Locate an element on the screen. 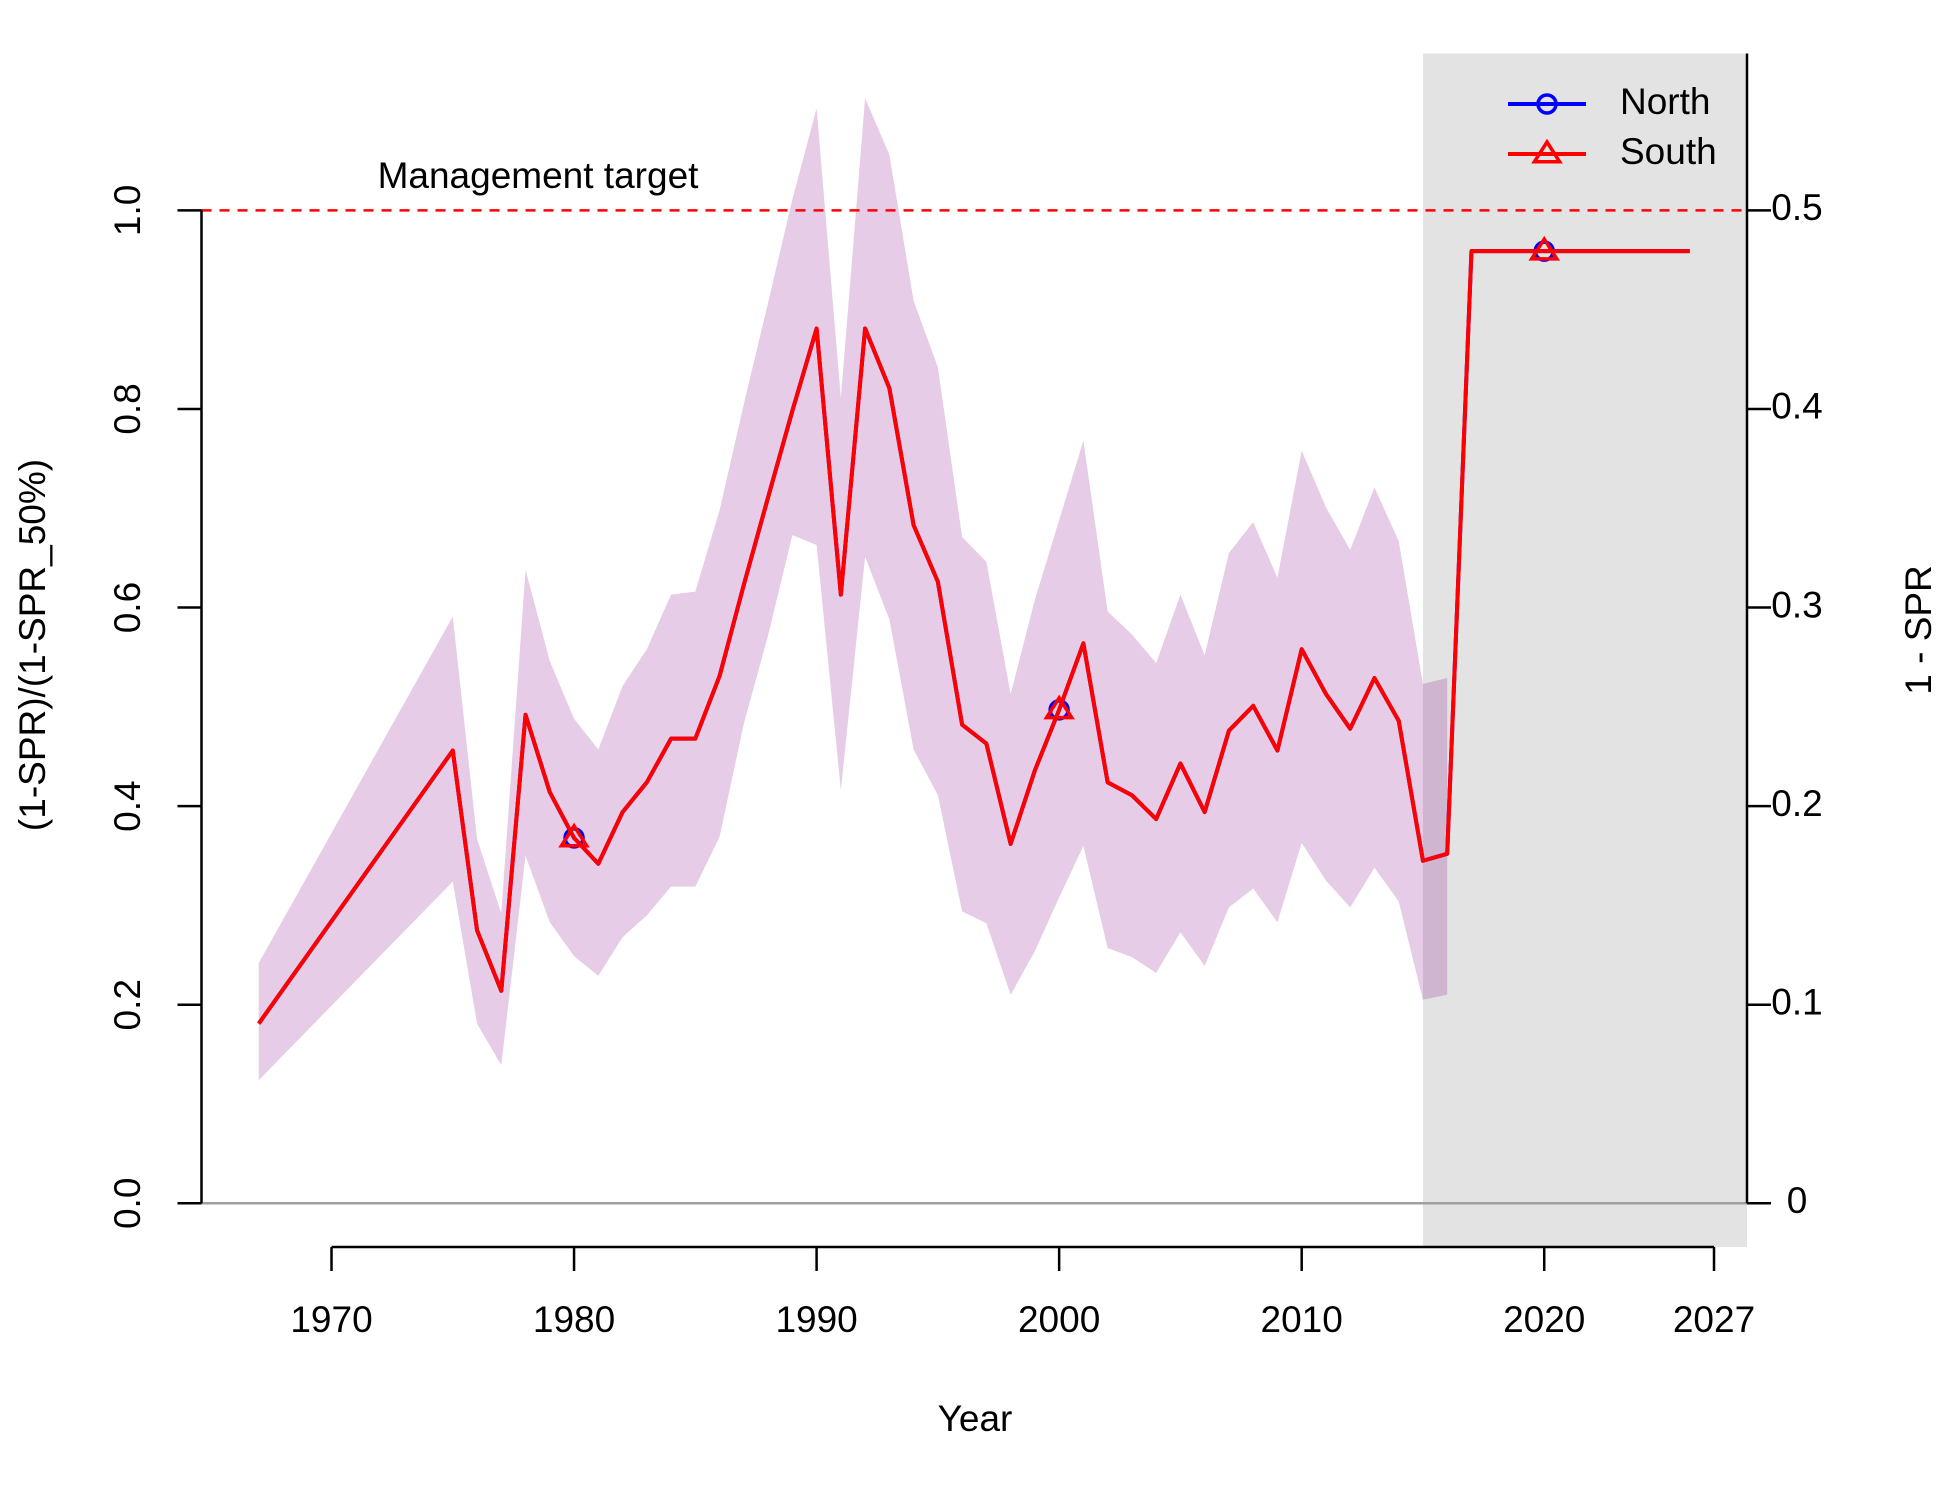 Image resolution: width=1950 pixels, height=1500 pixels. x-tick-label: 2027 is located at coordinates (1714, 1319).